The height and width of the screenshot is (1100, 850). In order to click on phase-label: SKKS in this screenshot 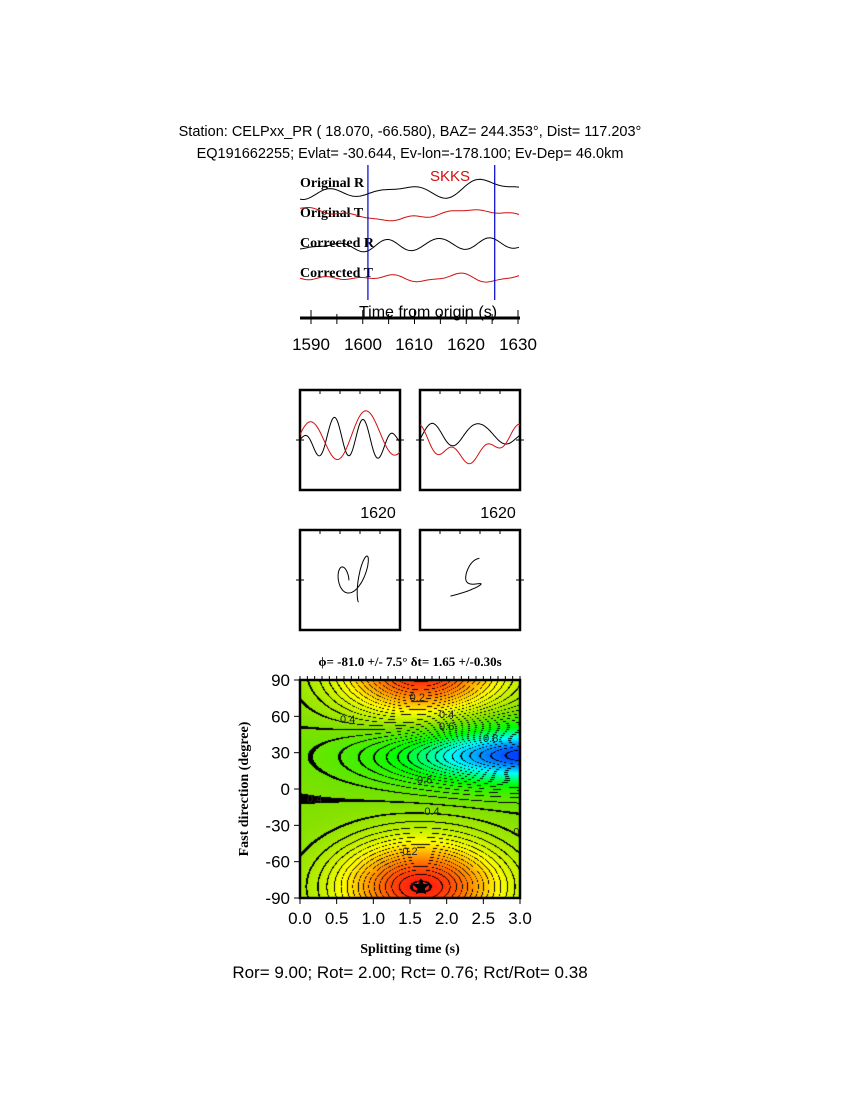, I will do `click(450, 176)`.